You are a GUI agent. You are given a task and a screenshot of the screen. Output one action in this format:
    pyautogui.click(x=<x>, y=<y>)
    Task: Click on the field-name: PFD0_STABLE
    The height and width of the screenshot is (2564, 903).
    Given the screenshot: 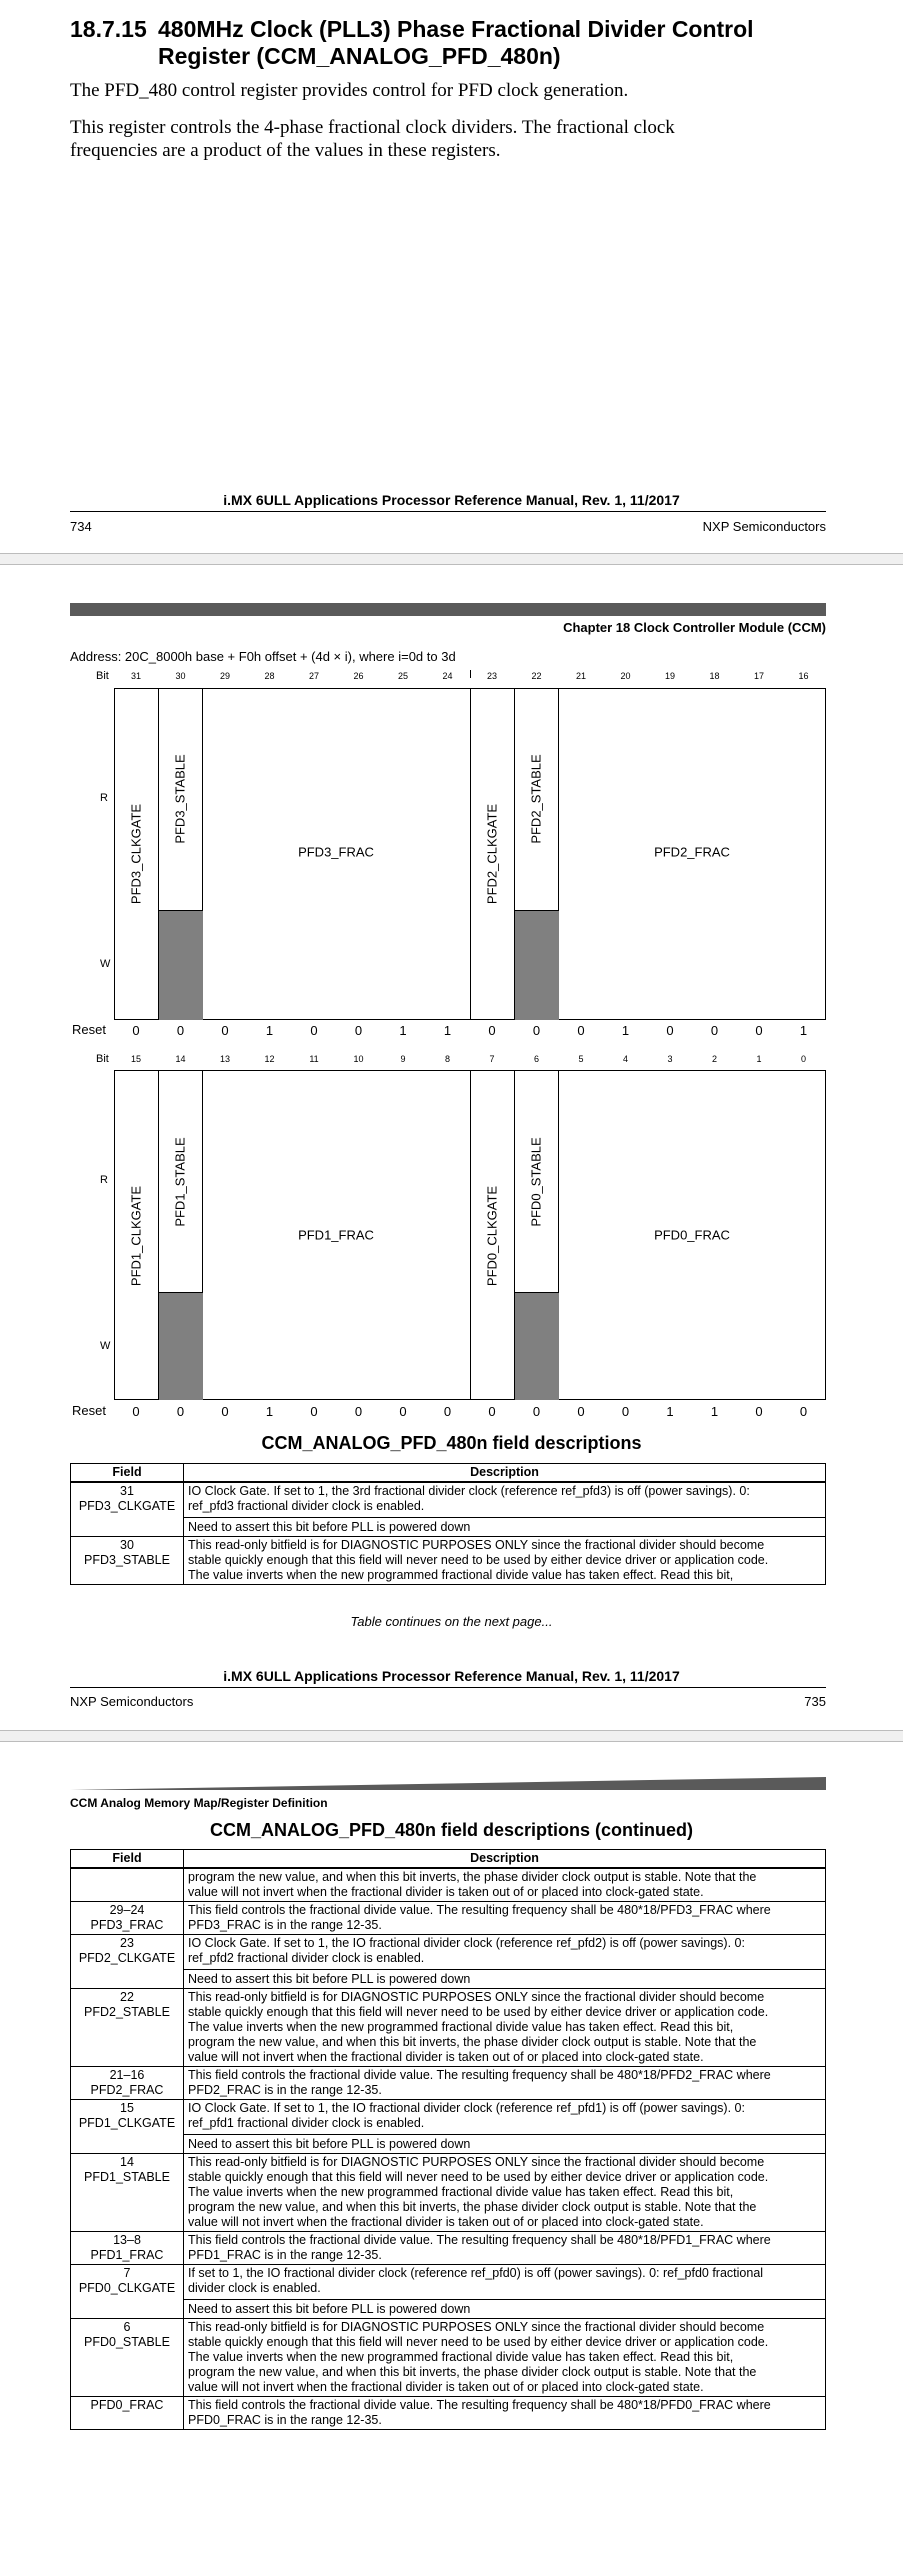 What is the action you would take?
    pyautogui.click(x=127, y=2342)
    